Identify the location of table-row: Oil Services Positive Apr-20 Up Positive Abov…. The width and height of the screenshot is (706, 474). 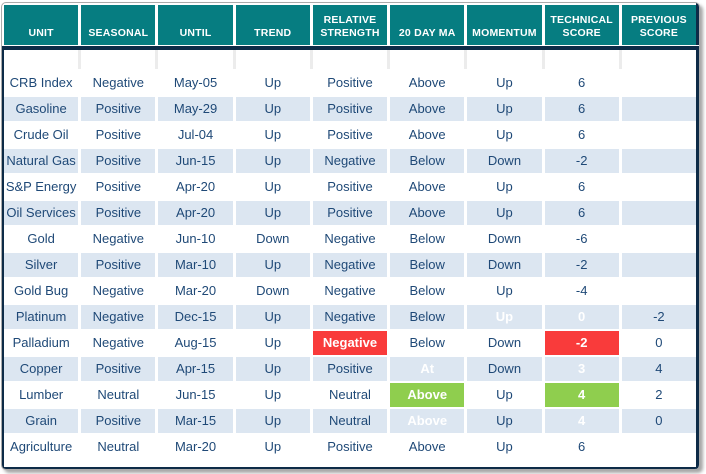
(350, 213).